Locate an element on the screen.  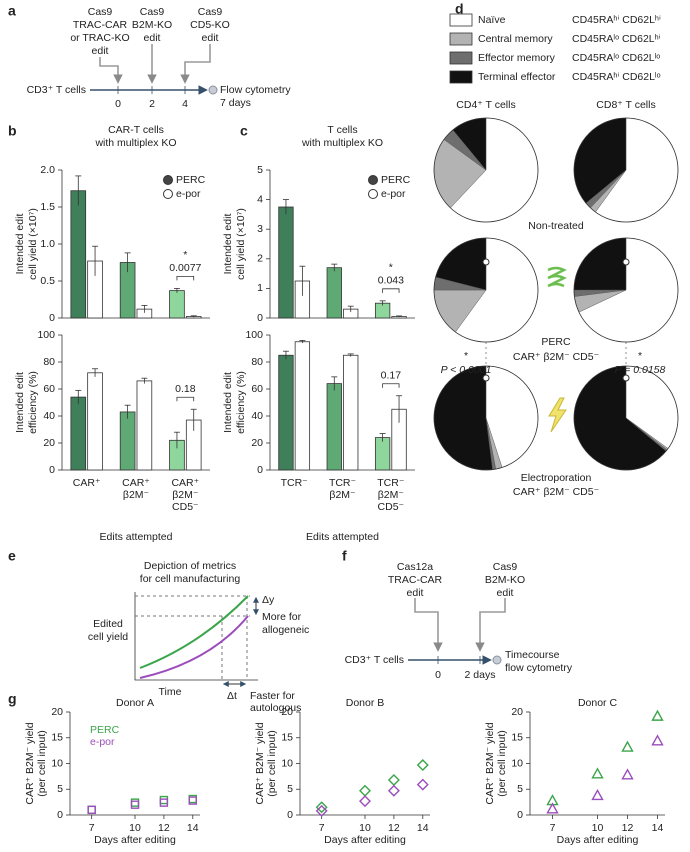
pie-slice is located at coordinates (463, 418).